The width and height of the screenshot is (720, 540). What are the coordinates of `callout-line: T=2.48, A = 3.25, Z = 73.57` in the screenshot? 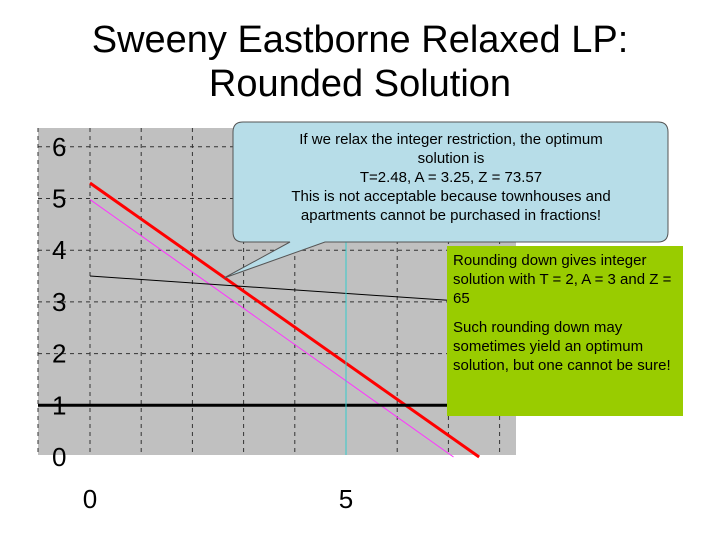 It's located at (451, 177).